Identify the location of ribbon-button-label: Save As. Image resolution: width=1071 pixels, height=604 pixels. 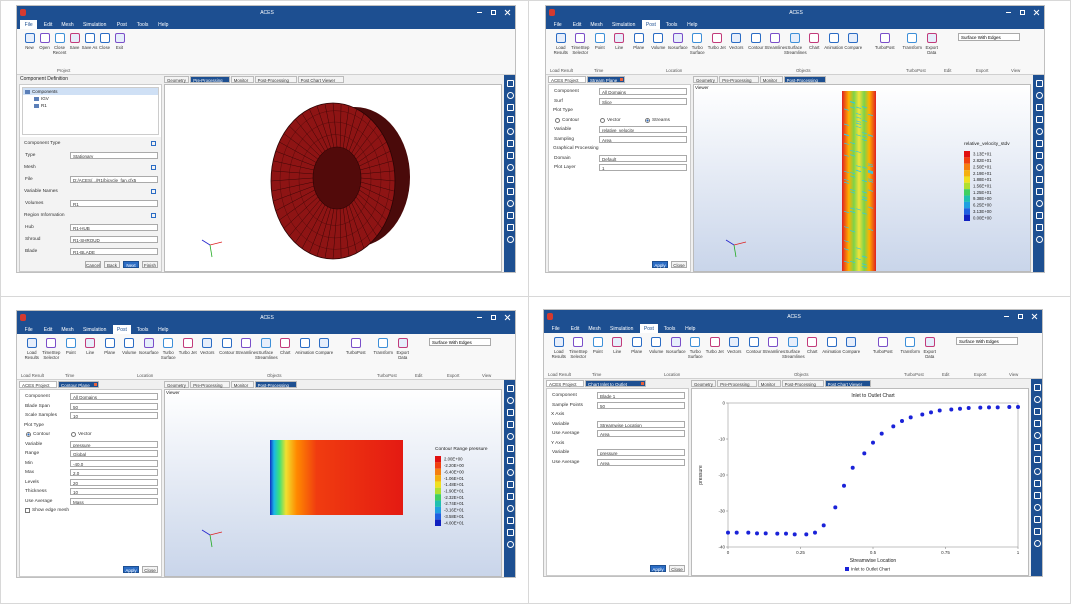
(89, 47).